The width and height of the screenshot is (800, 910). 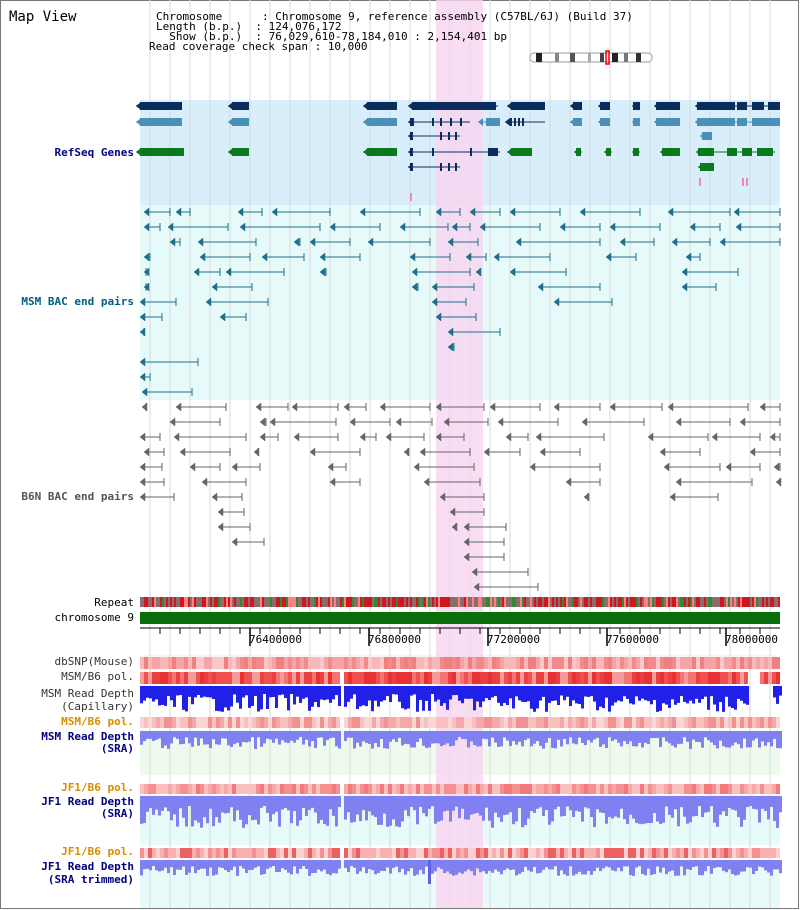 What do you see at coordinates (97, 851) in the screenshot?
I see `track-label-jf1-b6-pol-2: JF1/B6 pol.` at bounding box center [97, 851].